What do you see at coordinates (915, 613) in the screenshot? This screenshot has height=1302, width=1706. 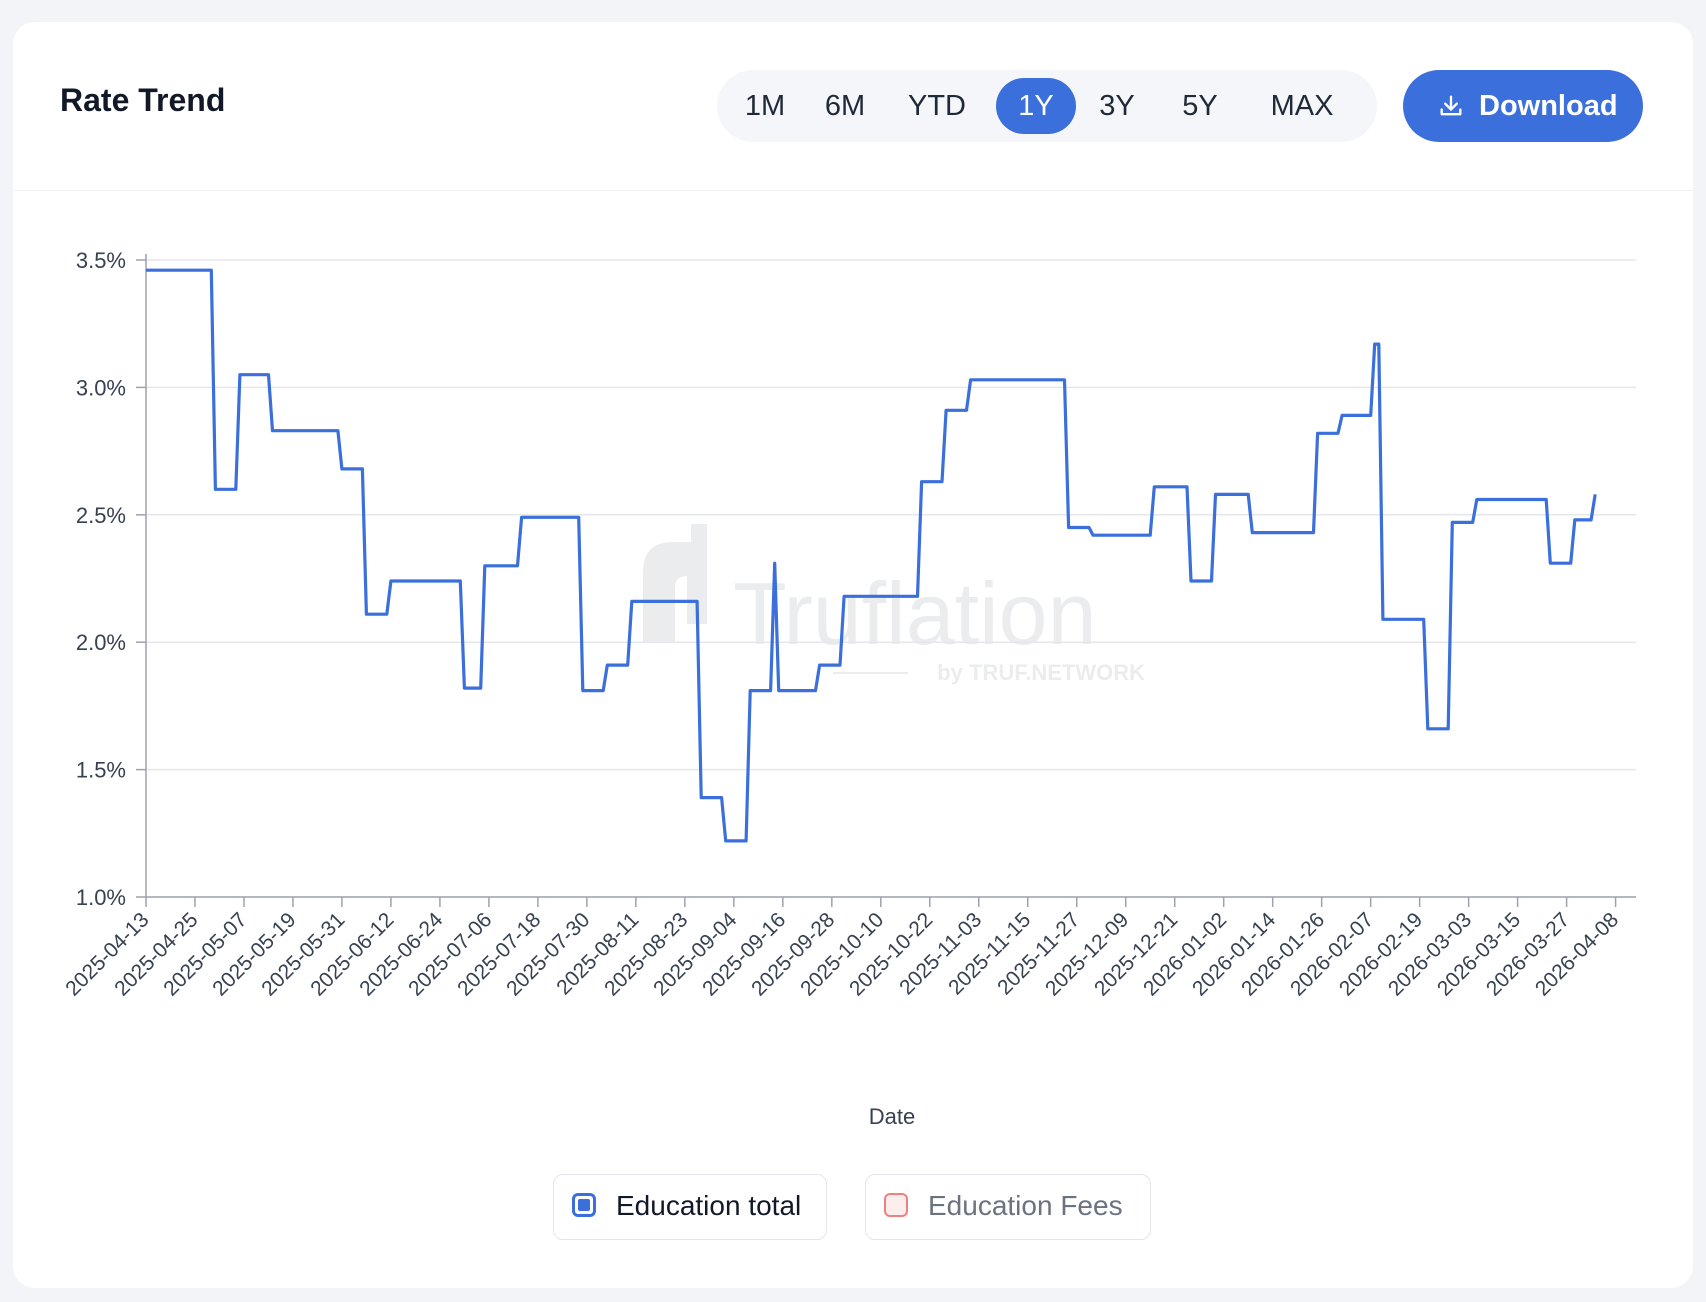 I see `watermark-brand: Truflation` at bounding box center [915, 613].